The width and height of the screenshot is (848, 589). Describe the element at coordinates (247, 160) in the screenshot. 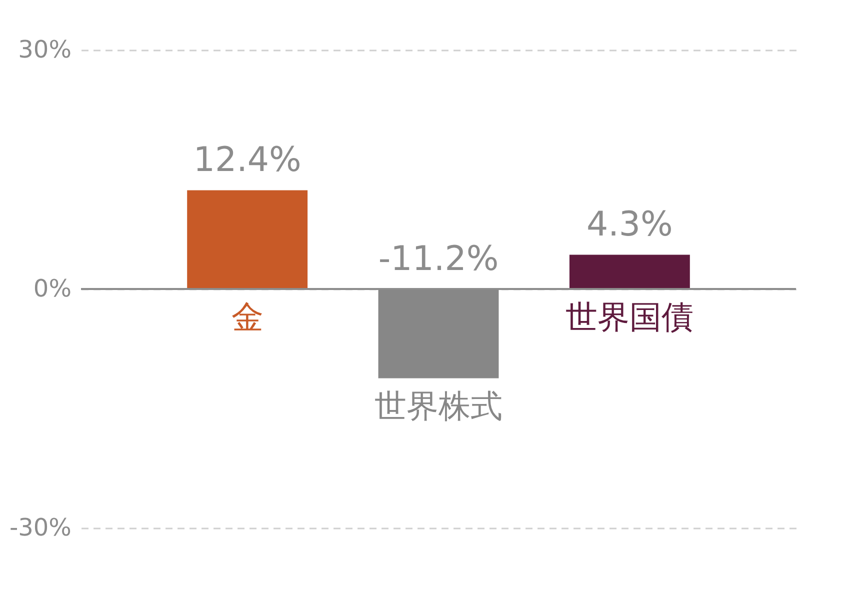

I see `data-label: 12.4%` at that location.